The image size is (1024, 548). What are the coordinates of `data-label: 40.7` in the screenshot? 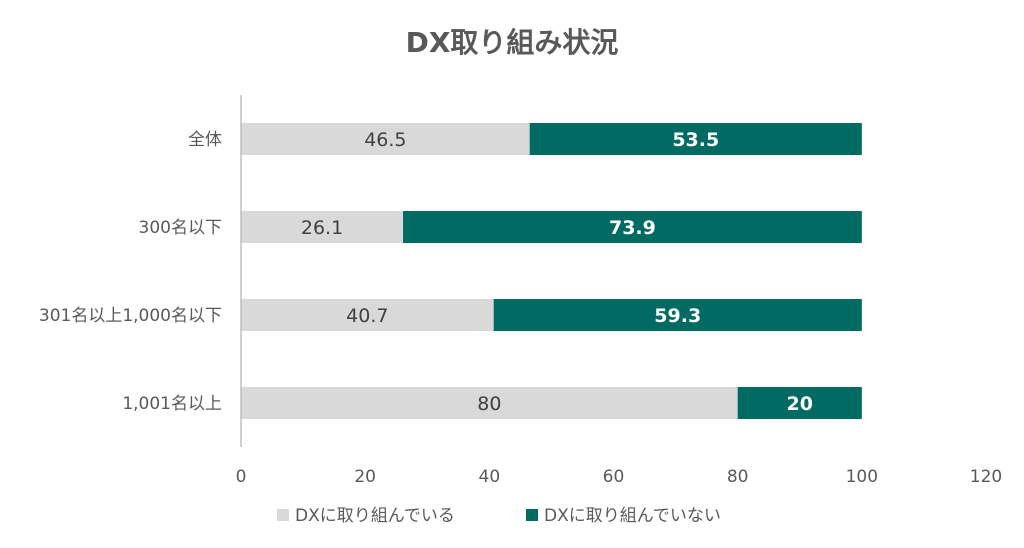 It's located at (367, 316).